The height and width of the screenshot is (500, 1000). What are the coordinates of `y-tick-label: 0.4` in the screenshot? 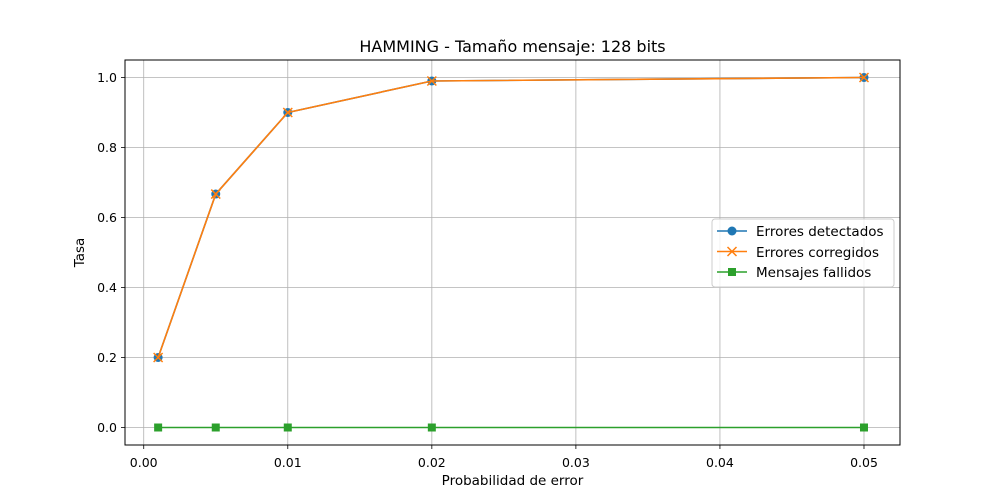 It's located at (107, 287).